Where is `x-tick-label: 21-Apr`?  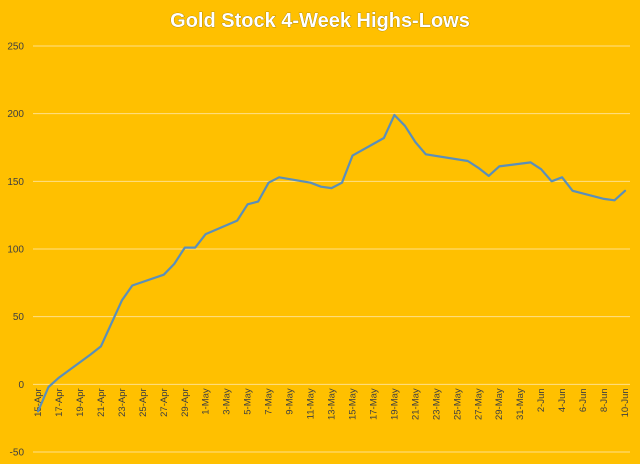 x-tick-label: 21-Apr is located at coordinates (101, 402).